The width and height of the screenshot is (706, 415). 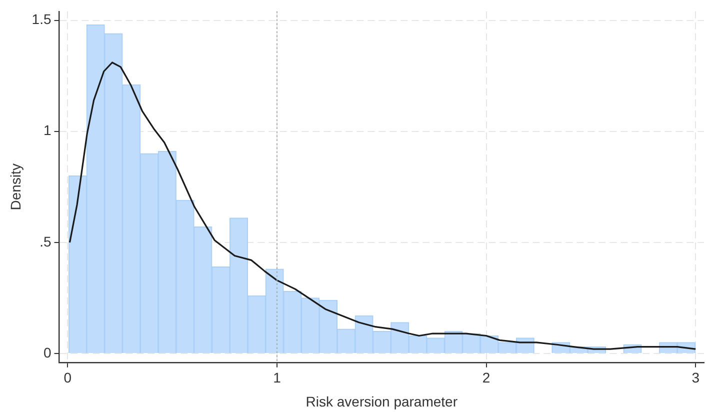 What do you see at coordinates (696, 378) in the screenshot?
I see `x-tick-label: 3` at bounding box center [696, 378].